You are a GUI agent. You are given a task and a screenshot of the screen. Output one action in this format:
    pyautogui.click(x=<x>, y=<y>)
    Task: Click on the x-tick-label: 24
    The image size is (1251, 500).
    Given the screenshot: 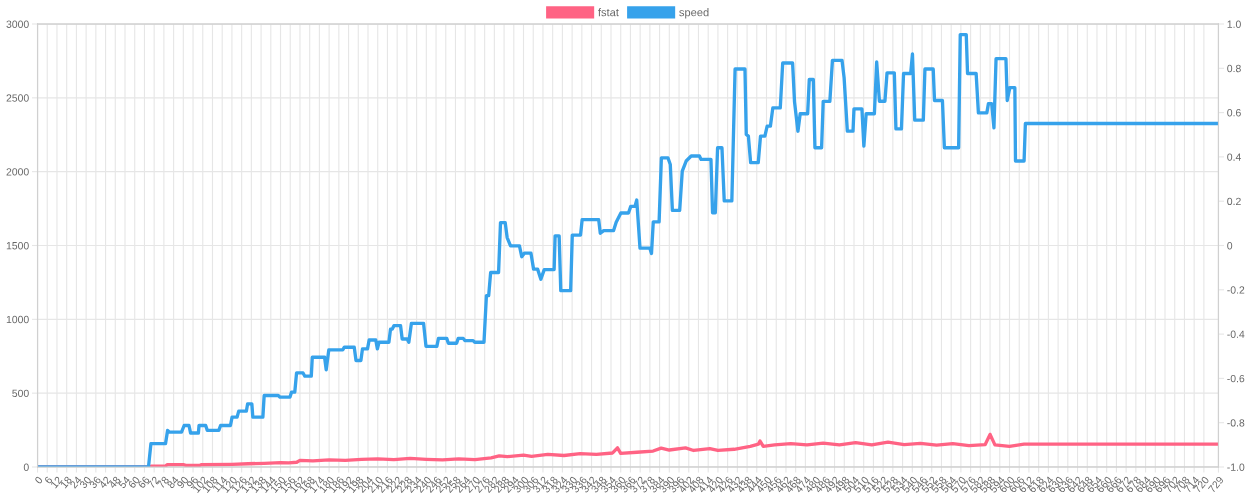 What is the action you would take?
    pyautogui.click(x=75, y=482)
    